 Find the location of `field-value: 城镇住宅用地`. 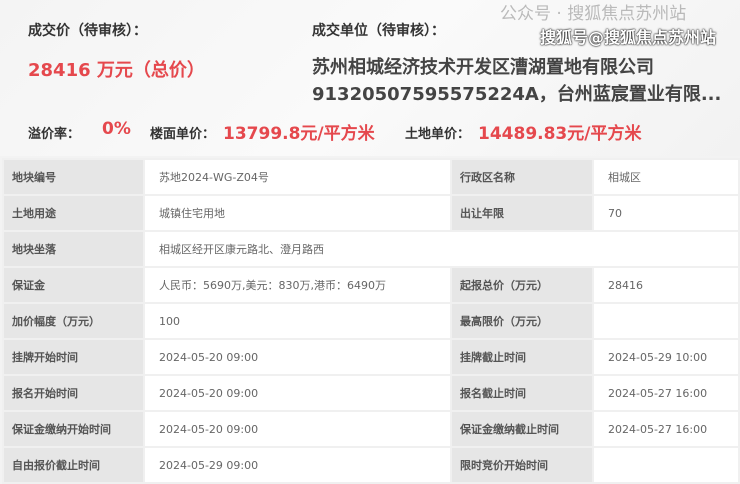

field-value: 城镇住宅用地 is located at coordinates (297, 213).